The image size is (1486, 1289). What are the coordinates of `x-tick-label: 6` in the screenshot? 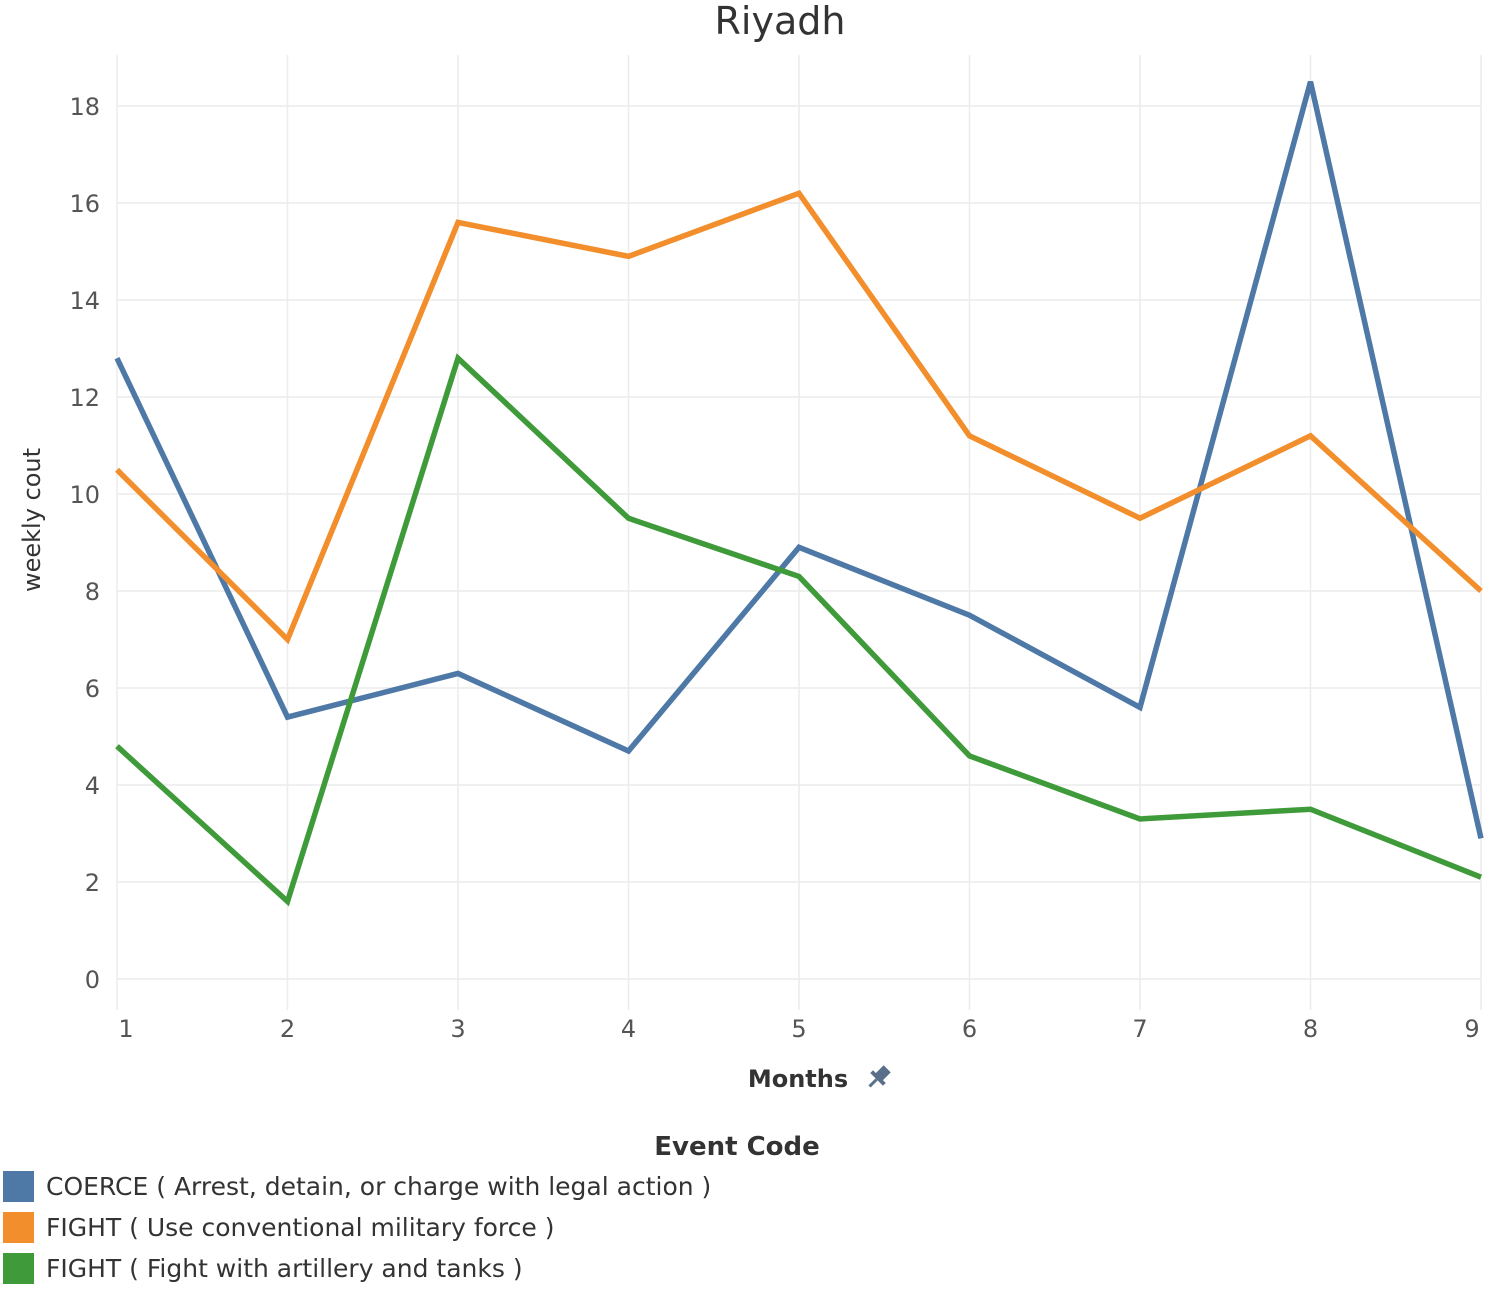 It's located at (969, 1029).